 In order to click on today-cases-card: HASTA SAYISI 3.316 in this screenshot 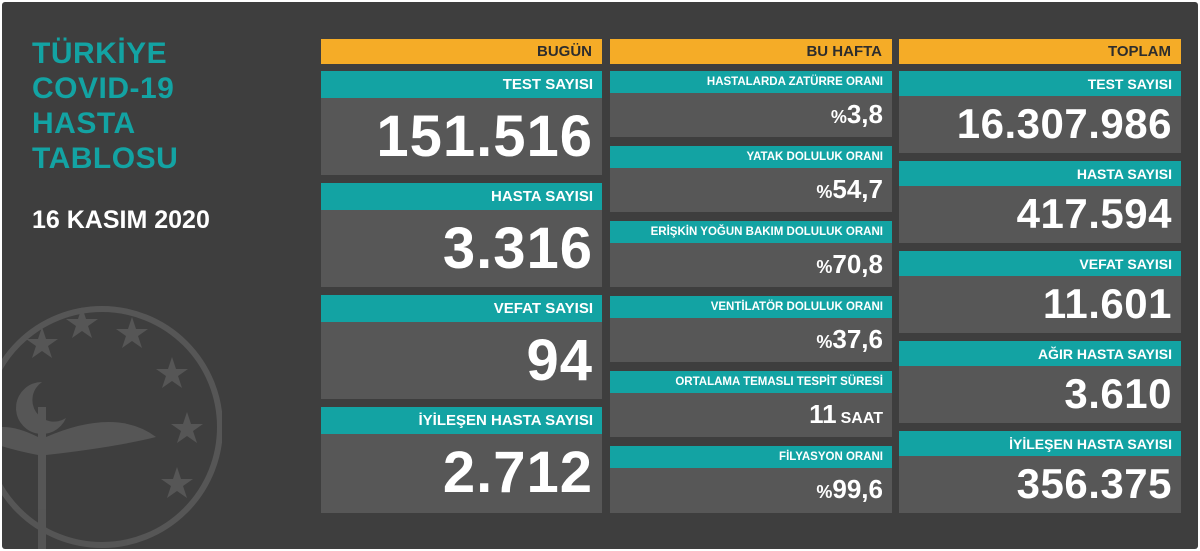, I will do `click(461, 235)`.